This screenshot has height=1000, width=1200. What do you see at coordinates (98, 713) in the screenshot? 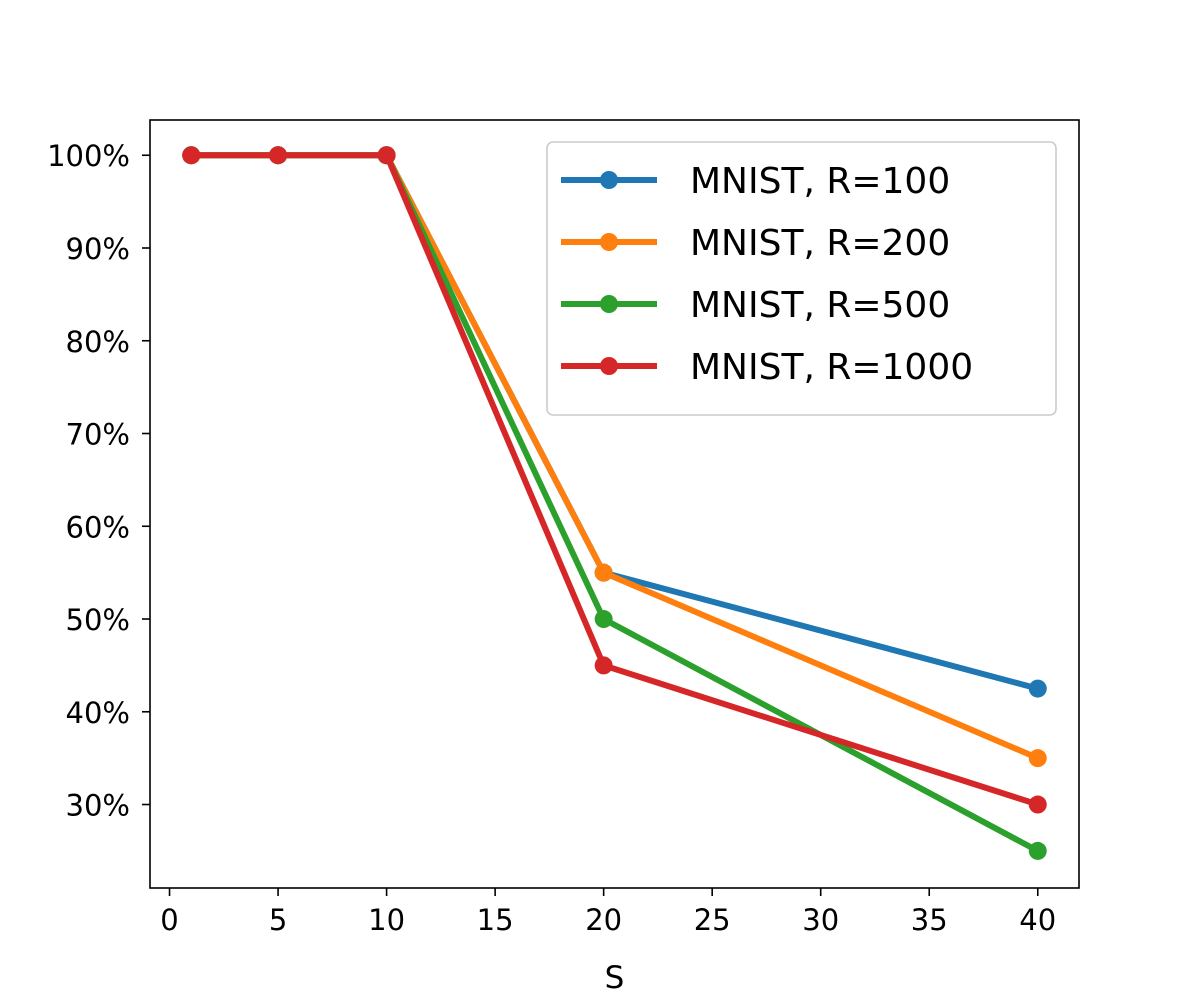
I see `y-tick-label: 40%` at bounding box center [98, 713].